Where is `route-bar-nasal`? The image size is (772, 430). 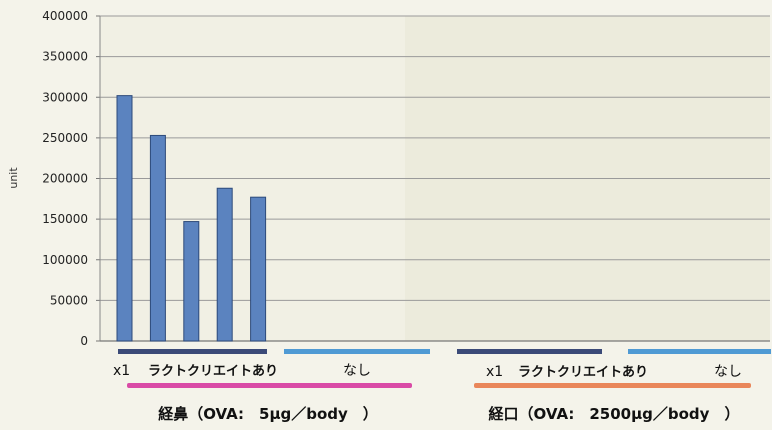 route-bar-nasal is located at coordinates (269, 385).